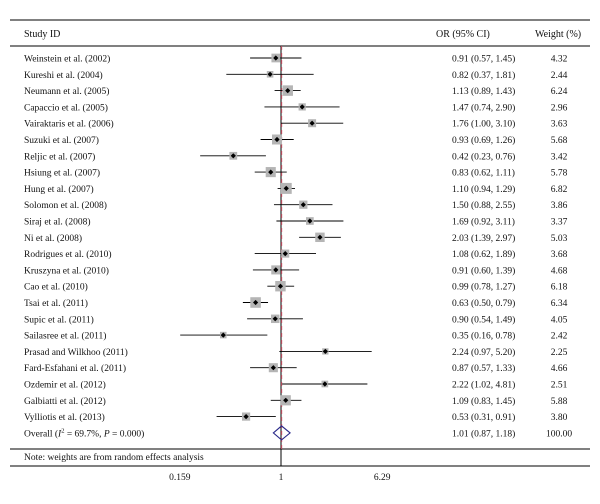 This screenshot has width=600, height=504. Describe the element at coordinates (483, 59) in the screenshot. I see `study-ci: 0.91 (0.57, 1.45)` at that location.